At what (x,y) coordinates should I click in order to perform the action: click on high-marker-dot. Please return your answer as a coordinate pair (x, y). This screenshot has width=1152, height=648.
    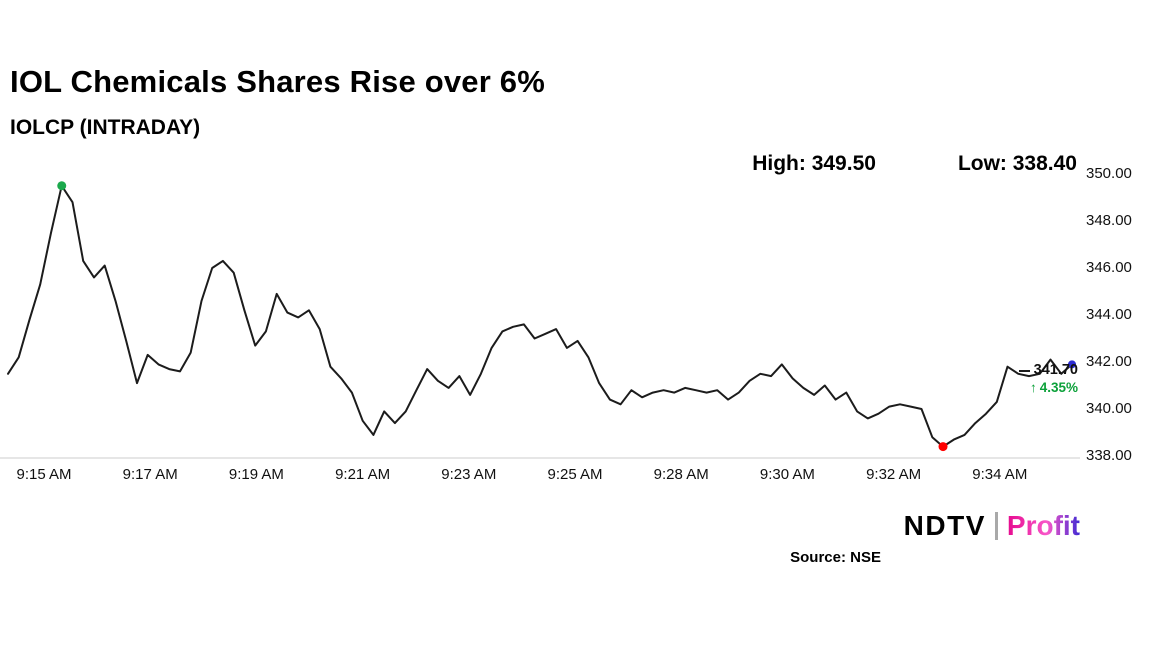
    Looking at the image, I should click on (62, 186).